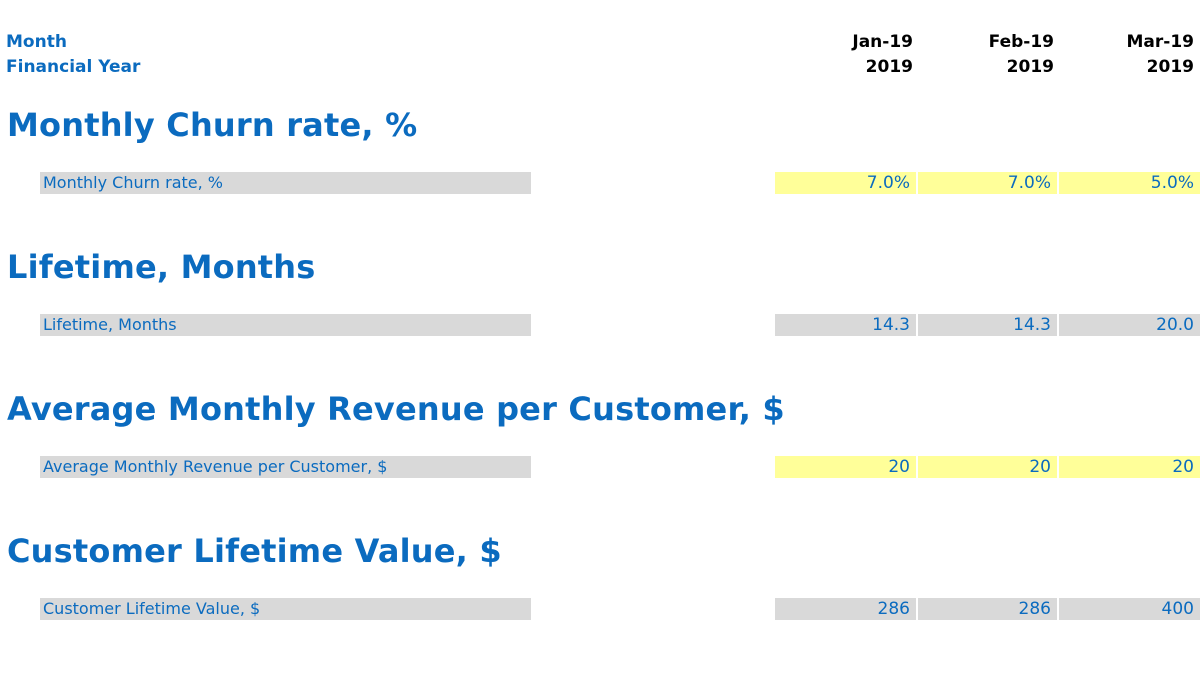 This screenshot has width=1200, height=676. I want to click on column-header-year-jan: 2019, so click(889, 67).